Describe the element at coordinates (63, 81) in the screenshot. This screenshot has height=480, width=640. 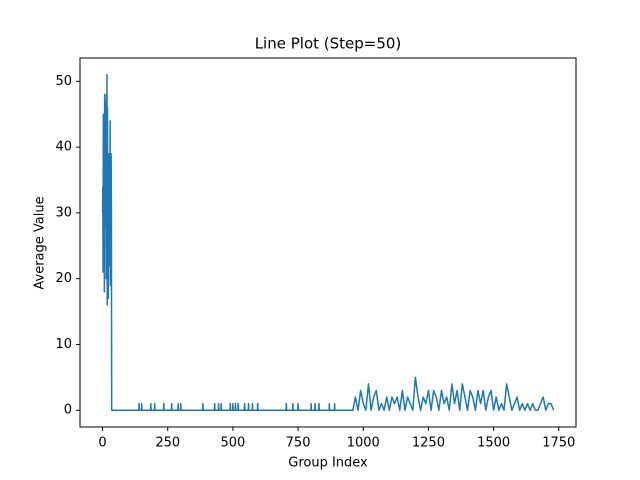
I see `y-tick-label: 50` at that location.